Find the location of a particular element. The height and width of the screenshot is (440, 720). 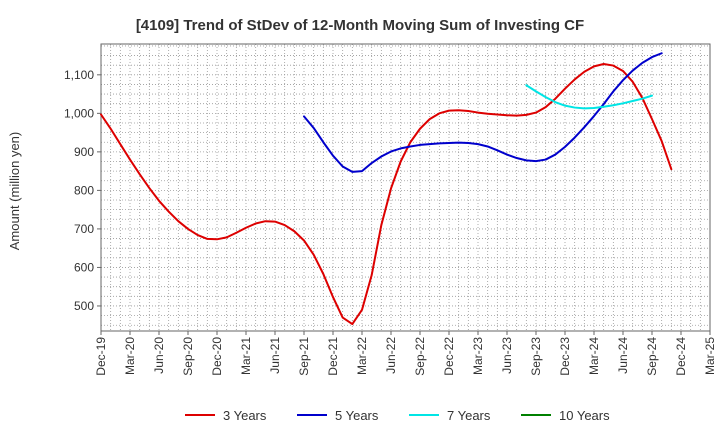

y-tick-label: 800 is located at coordinates (84, 190).